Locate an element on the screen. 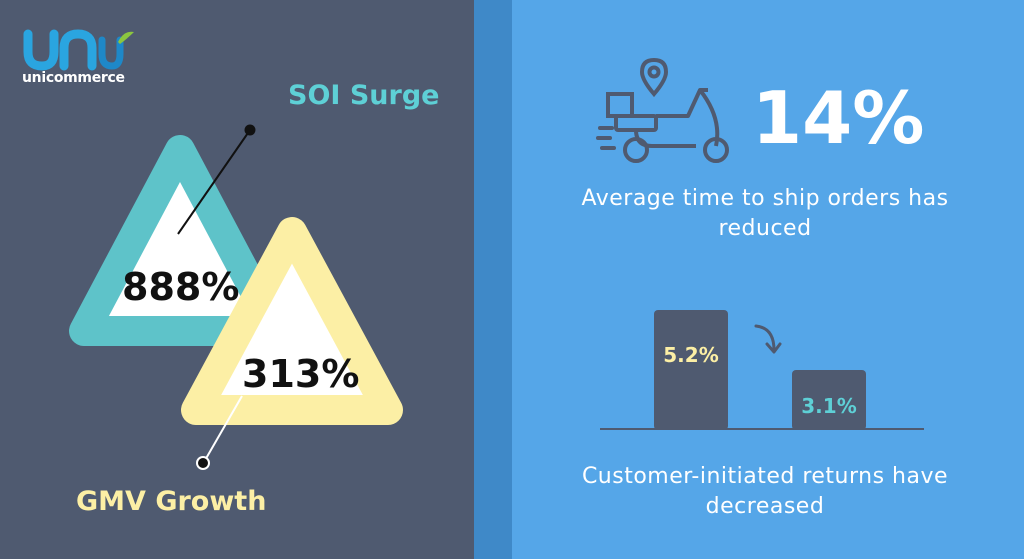 The width and height of the screenshot is (1024, 559). gmv-value: 313% is located at coordinates (301, 374).